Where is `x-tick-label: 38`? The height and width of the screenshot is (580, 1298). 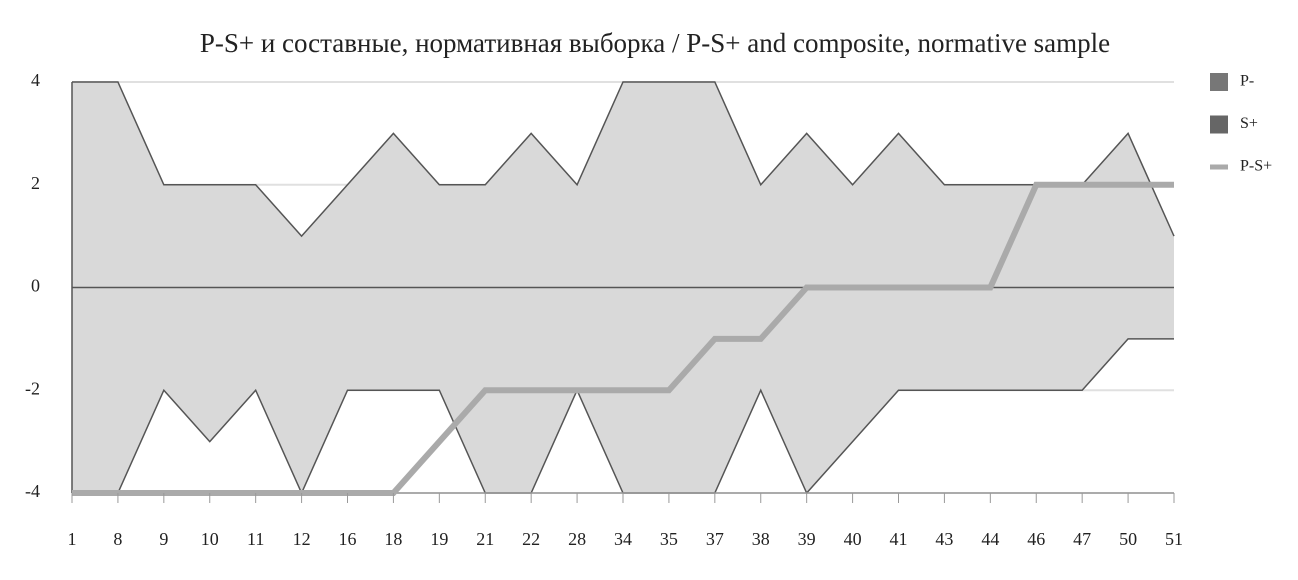 x-tick-label: 38 is located at coordinates (761, 539).